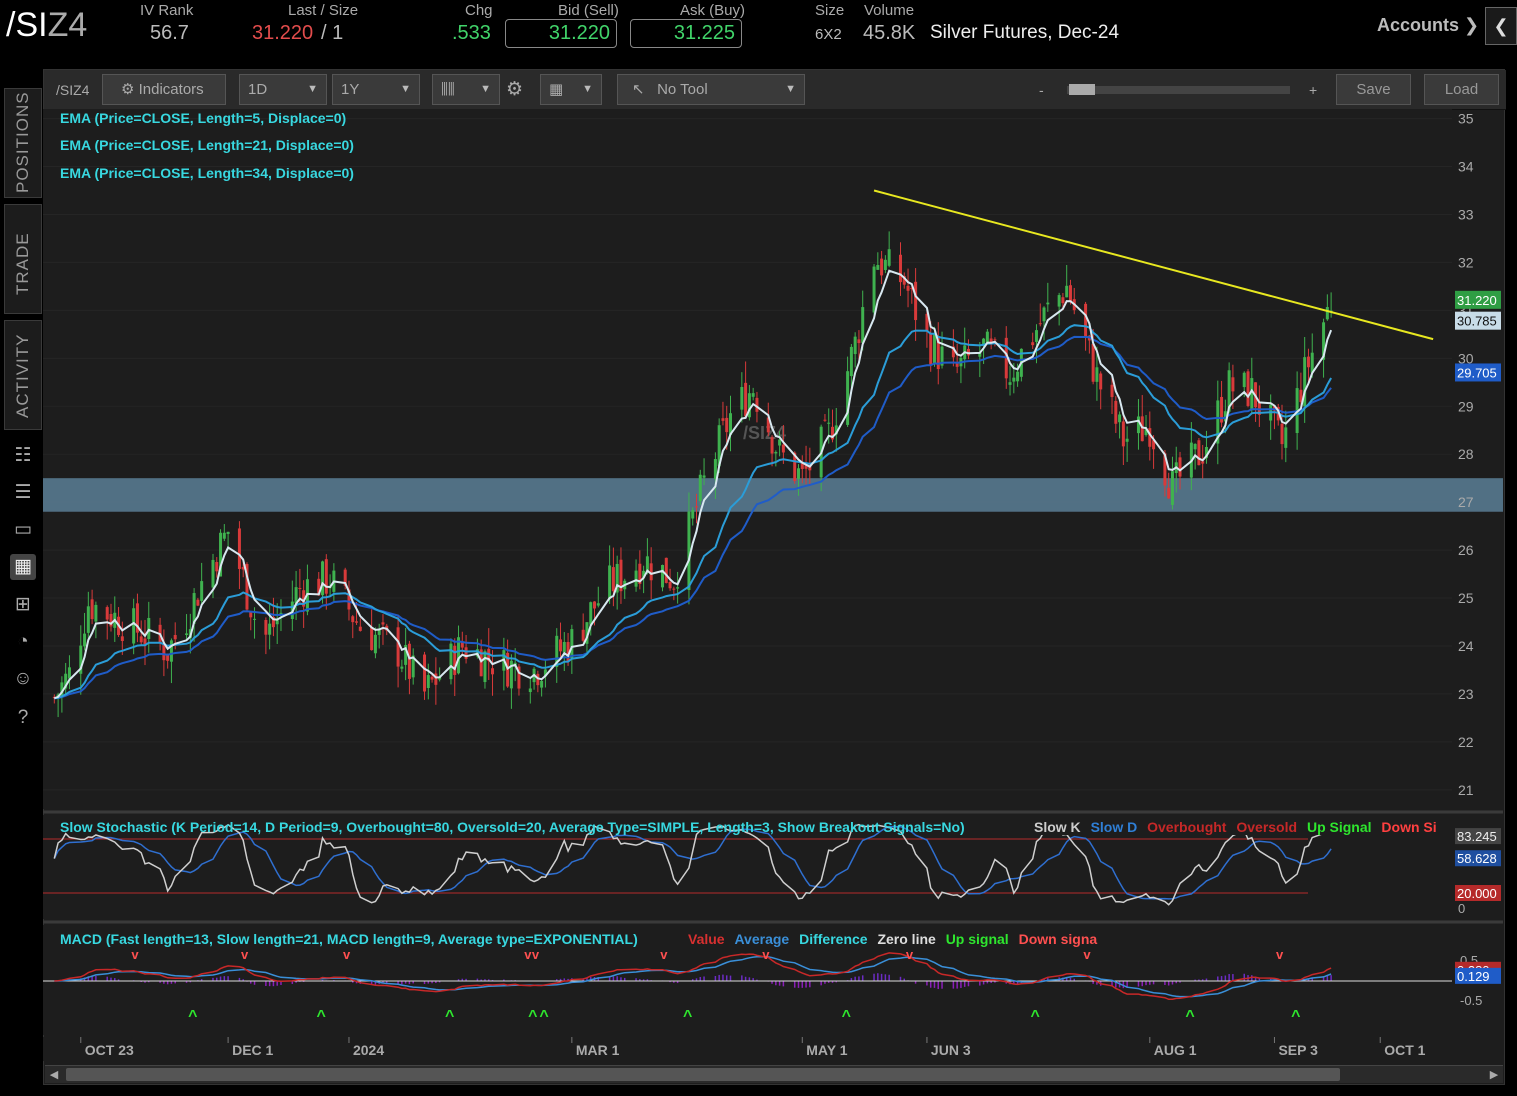 This screenshot has height=1096, width=1517. I want to click on ema21-label: EMA (Price=CLOSE, Length=21, Displace=0), so click(207, 145).